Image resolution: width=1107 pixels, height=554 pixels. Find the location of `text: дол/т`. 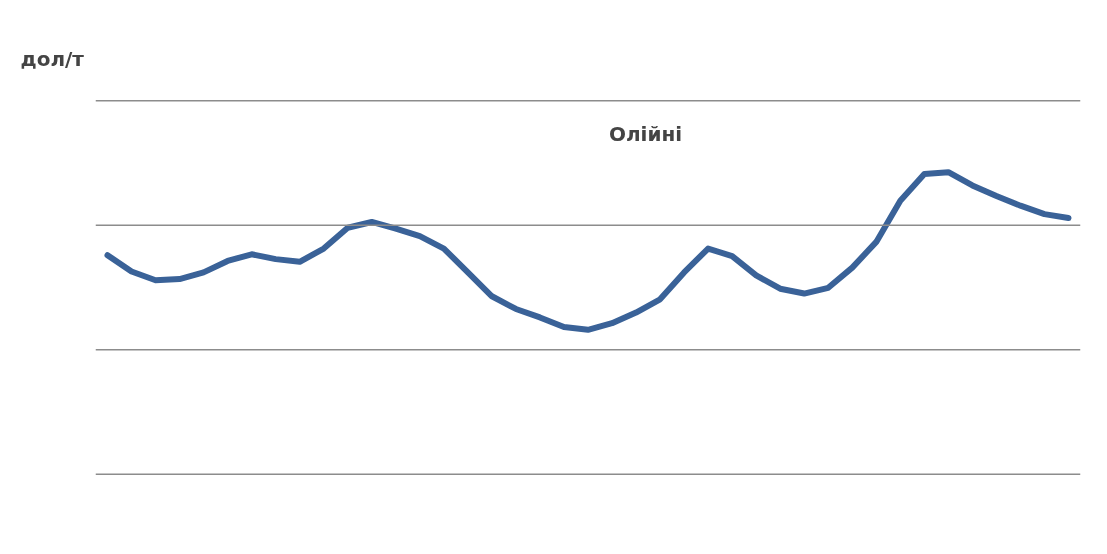

text: дол/т is located at coordinates (52, 58).